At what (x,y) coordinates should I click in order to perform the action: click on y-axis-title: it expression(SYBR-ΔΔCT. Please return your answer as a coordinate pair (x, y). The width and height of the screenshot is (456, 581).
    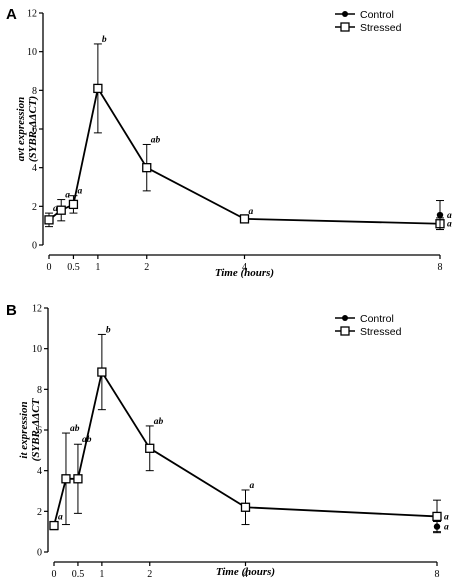
    Looking at the image, I should click on (30, 429).